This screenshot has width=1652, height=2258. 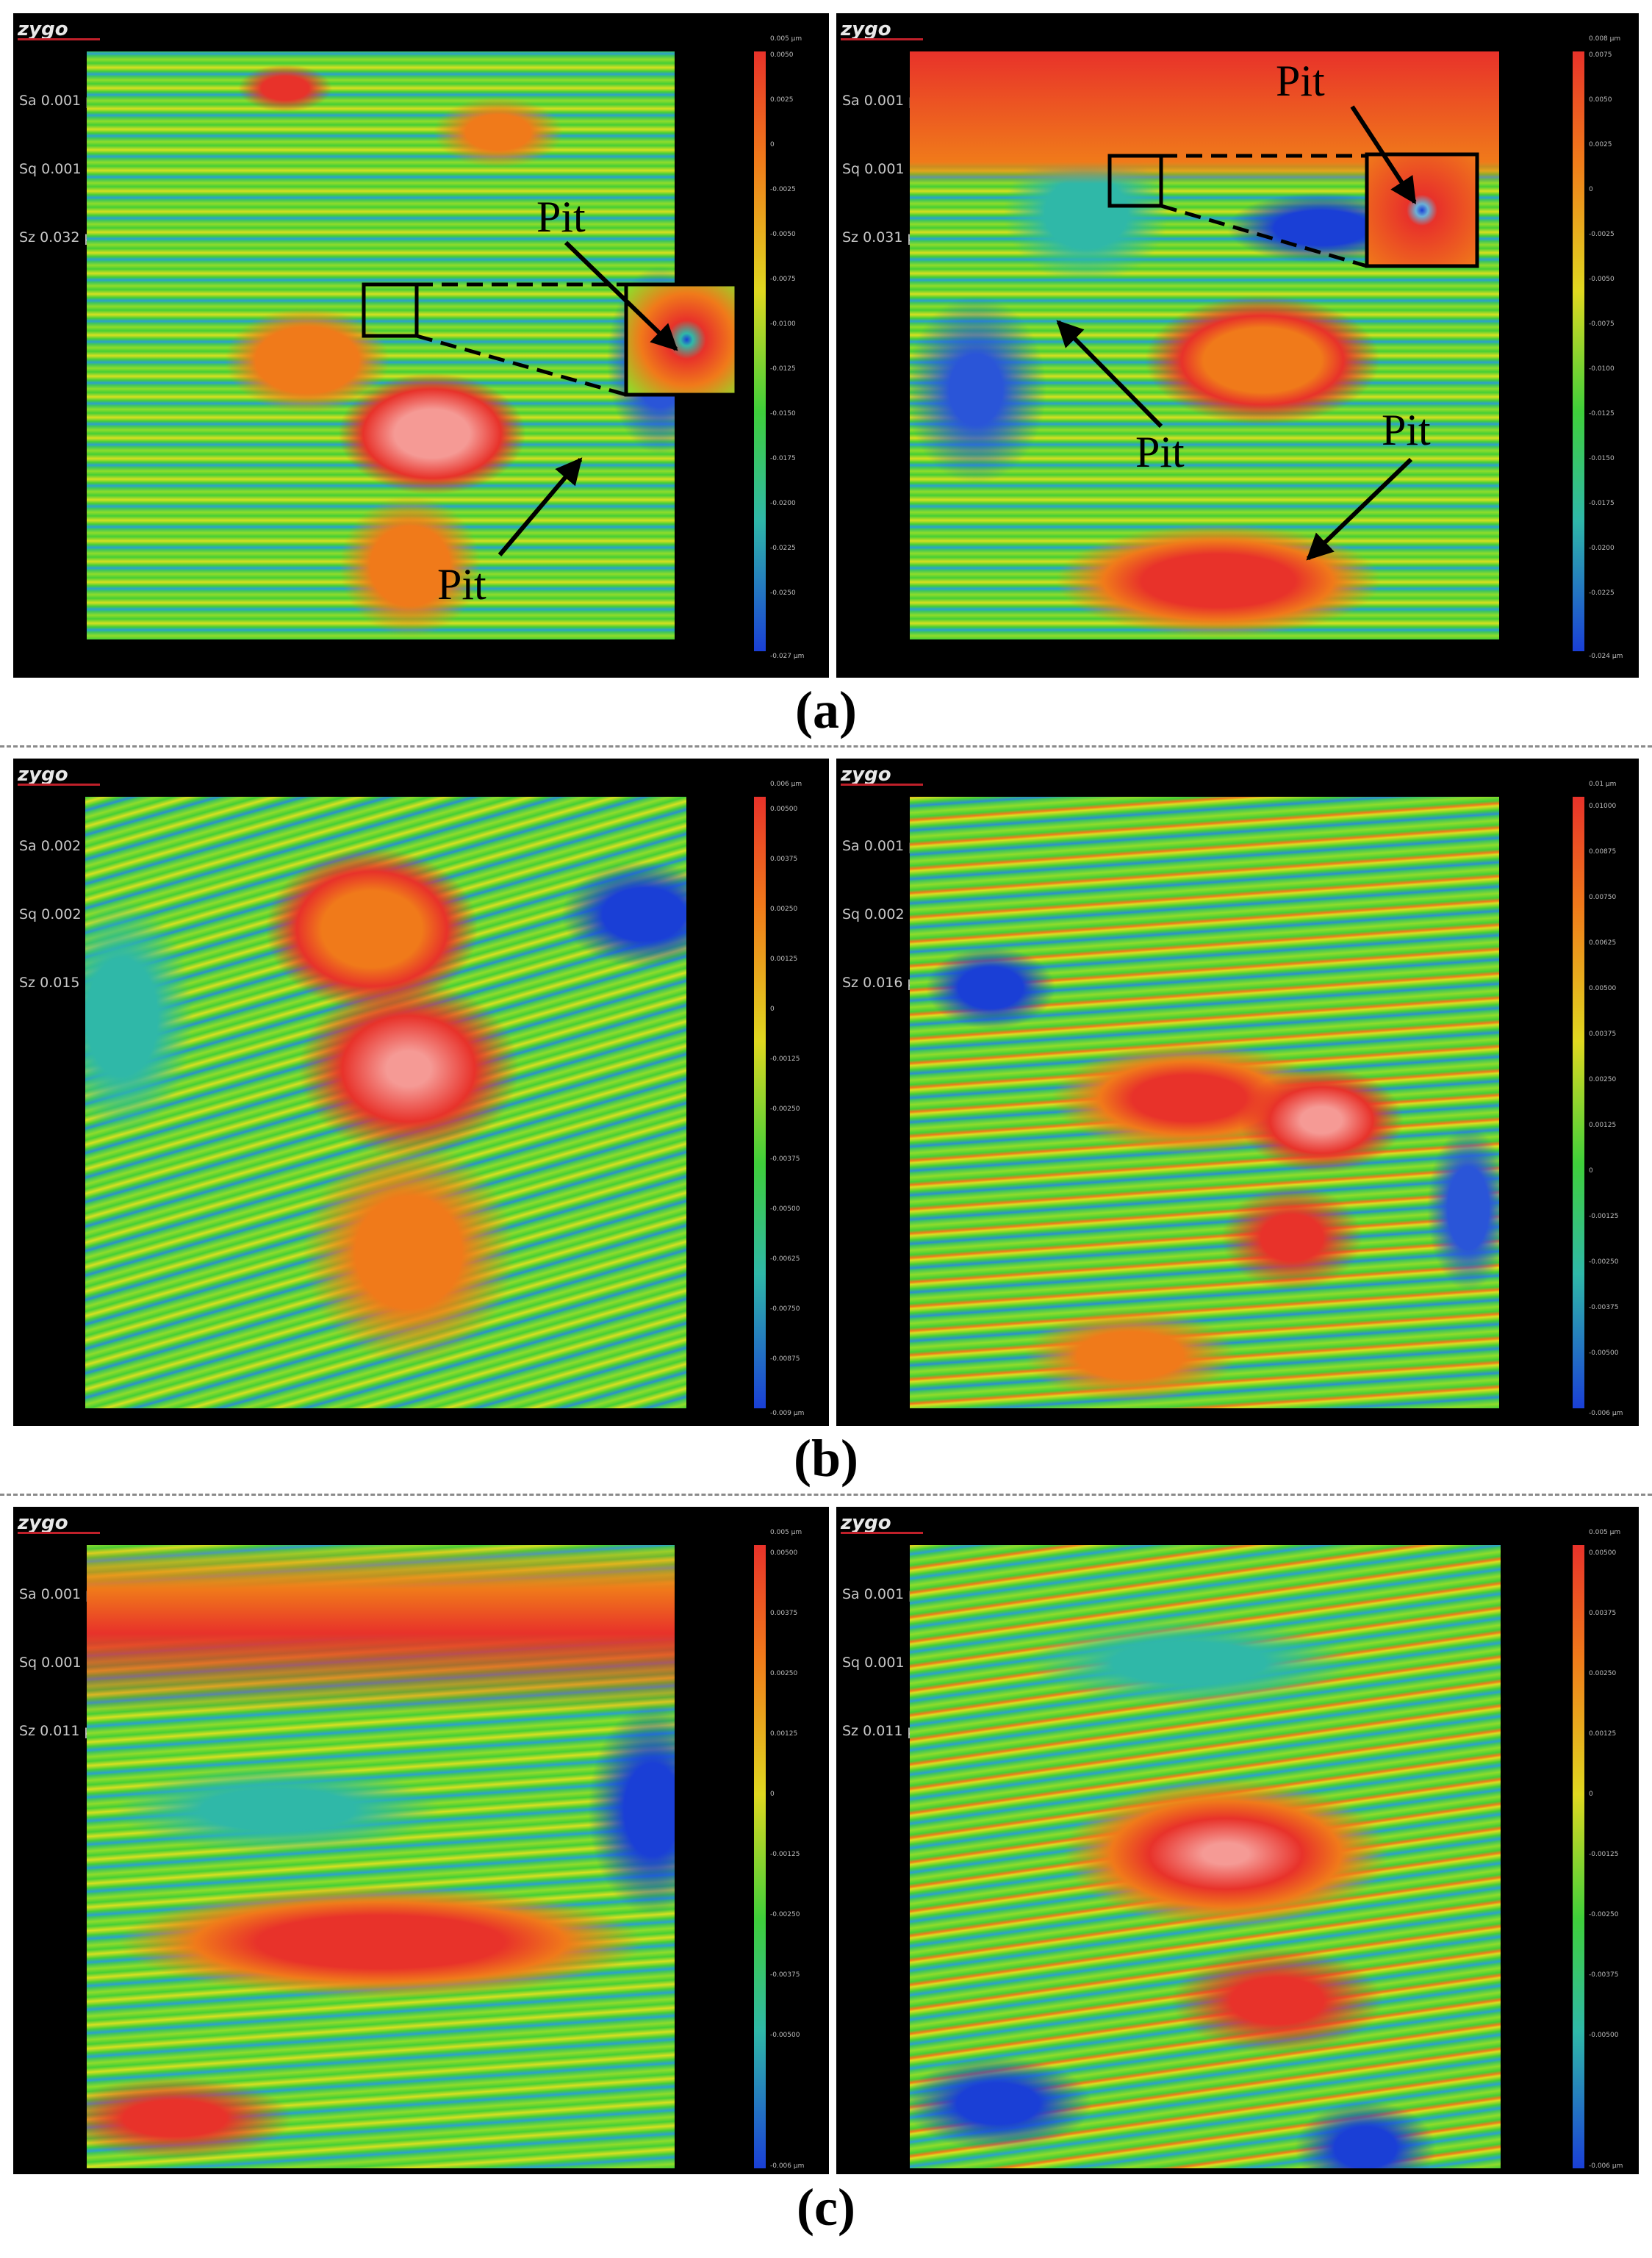 What do you see at coordinates (1603, 806) in the screenshot?
I see `tick: 0.01000` at bounding box center [1603, 806].